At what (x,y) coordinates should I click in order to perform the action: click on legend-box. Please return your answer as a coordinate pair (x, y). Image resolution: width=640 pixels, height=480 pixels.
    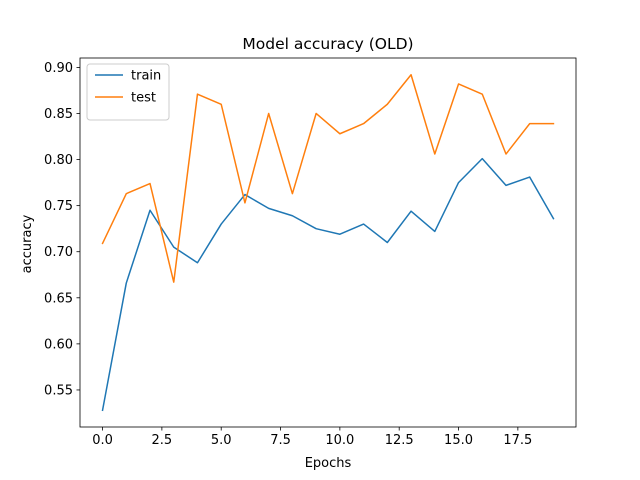
    Looking at the image, I should click on (128, 92).